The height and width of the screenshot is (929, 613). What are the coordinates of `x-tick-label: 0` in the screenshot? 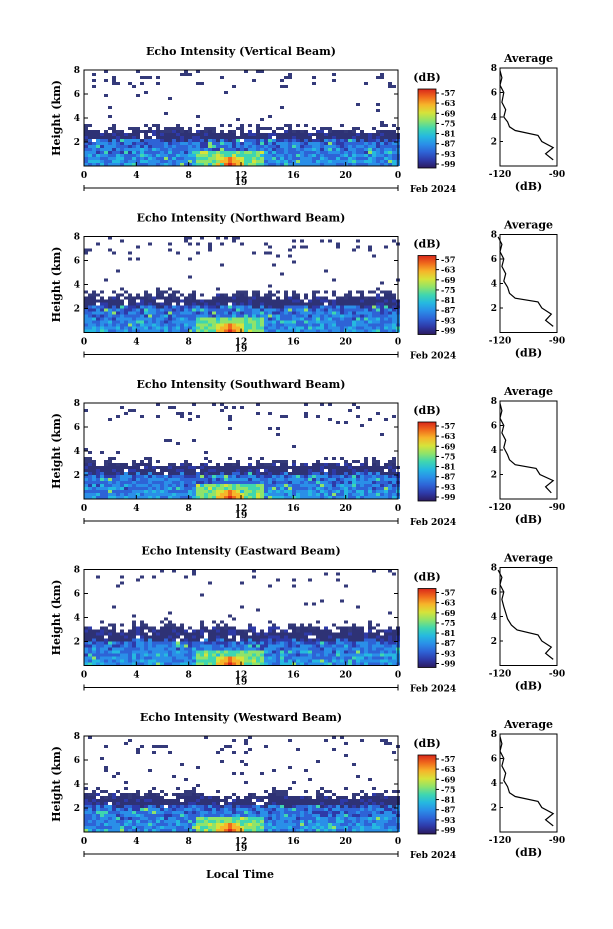 It's located at (84, 343).